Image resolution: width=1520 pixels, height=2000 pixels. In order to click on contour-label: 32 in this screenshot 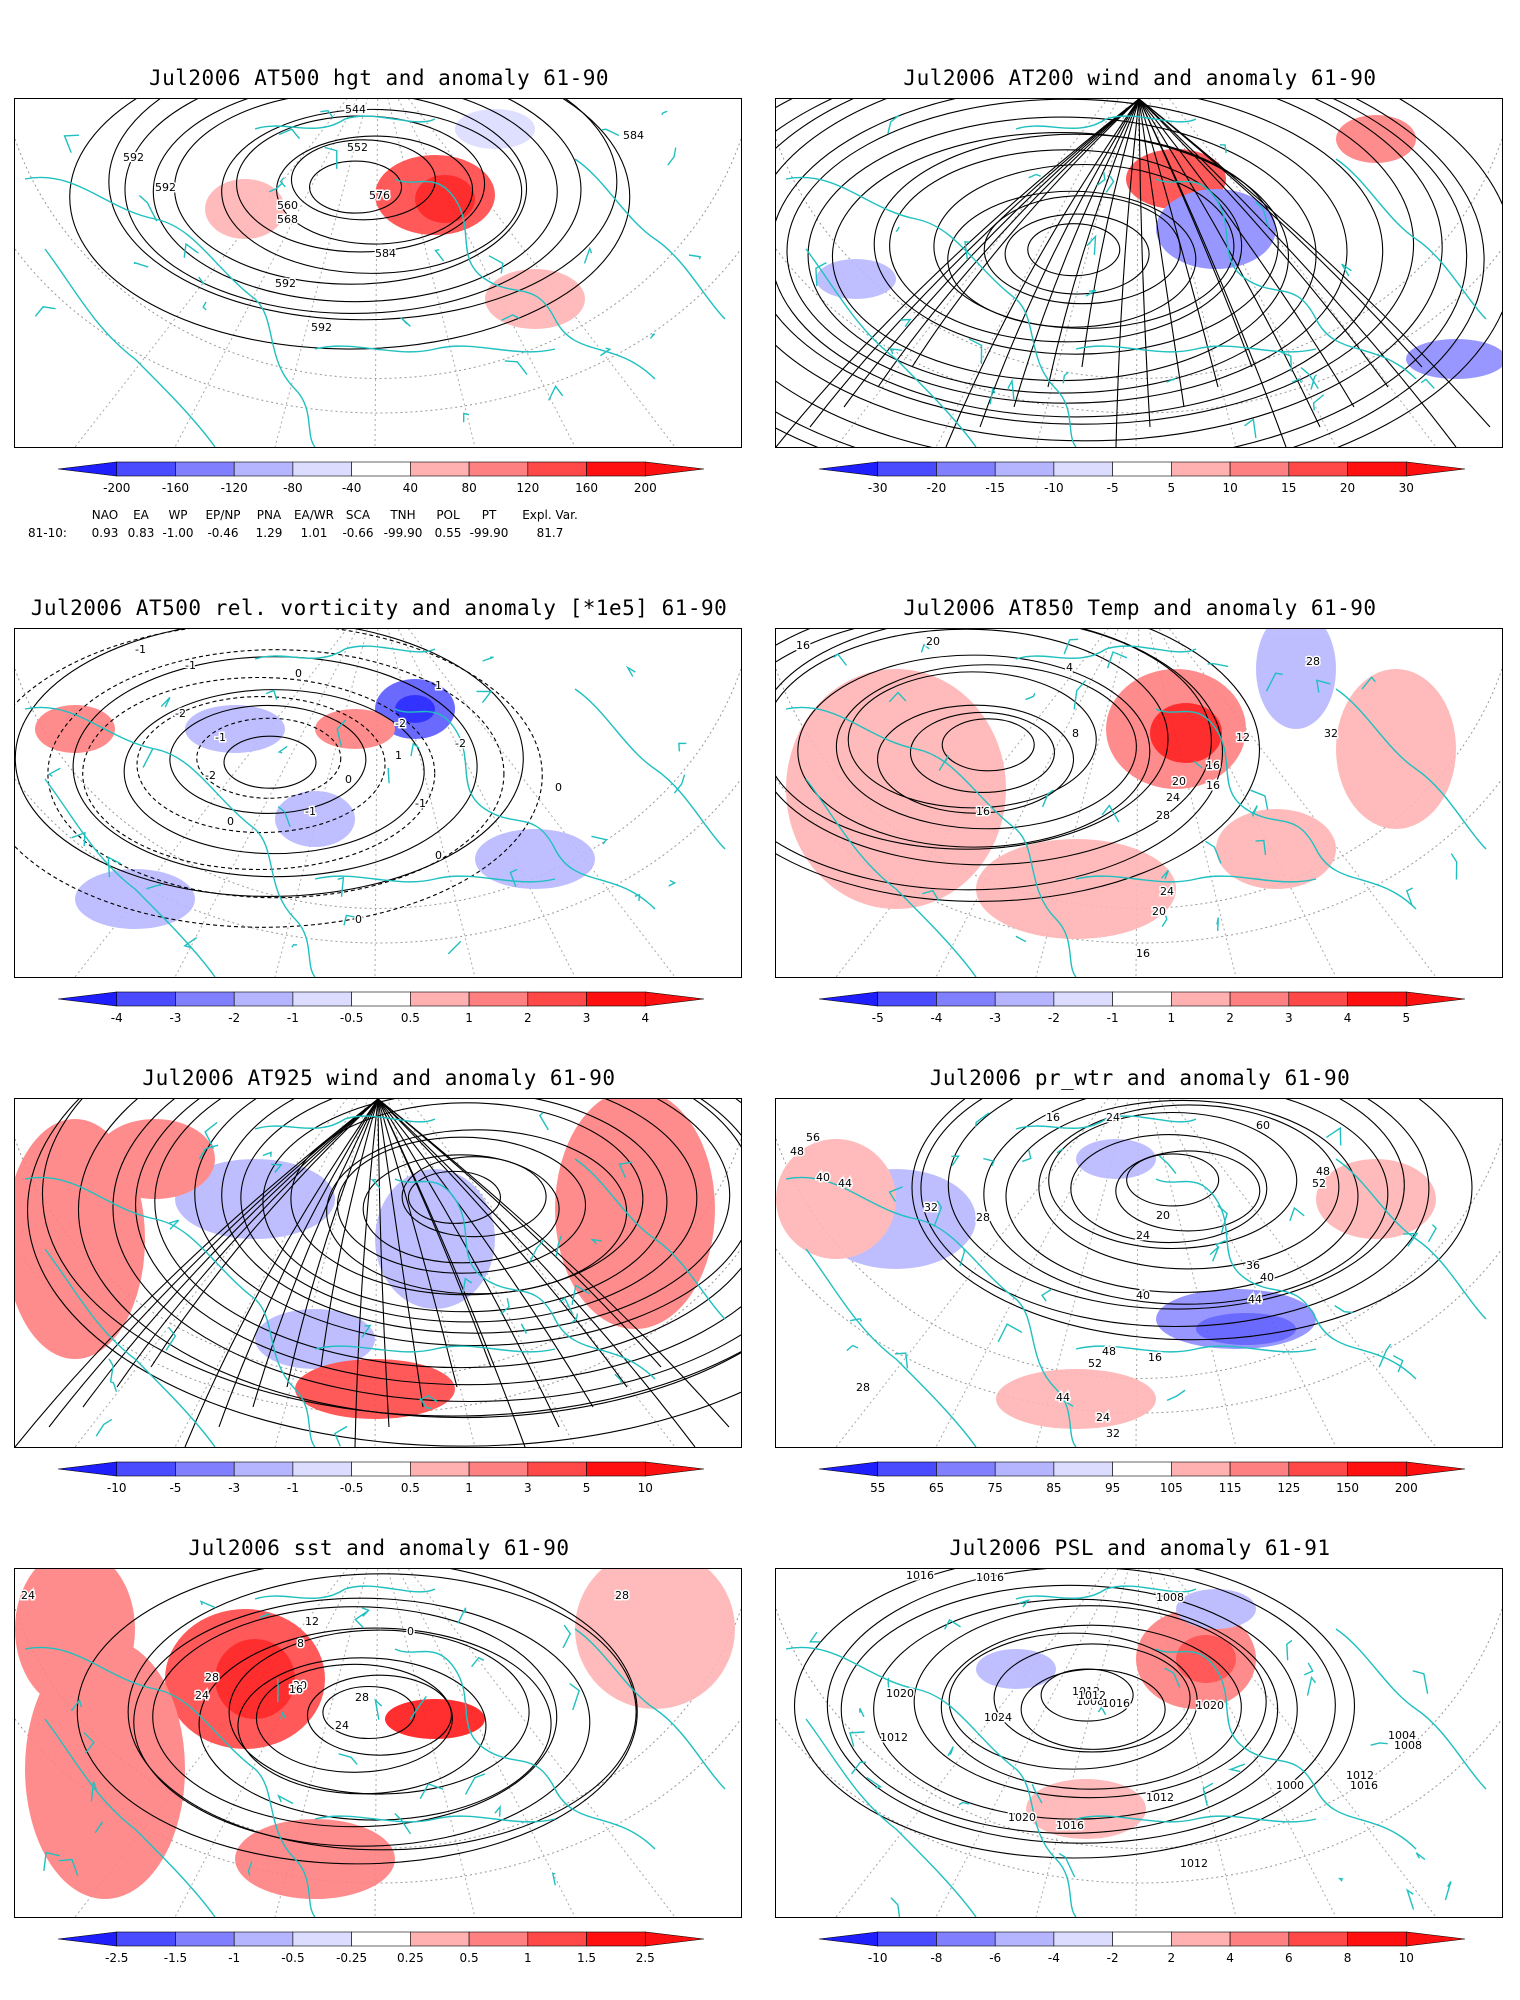, I will do `click(931, 1207)`.